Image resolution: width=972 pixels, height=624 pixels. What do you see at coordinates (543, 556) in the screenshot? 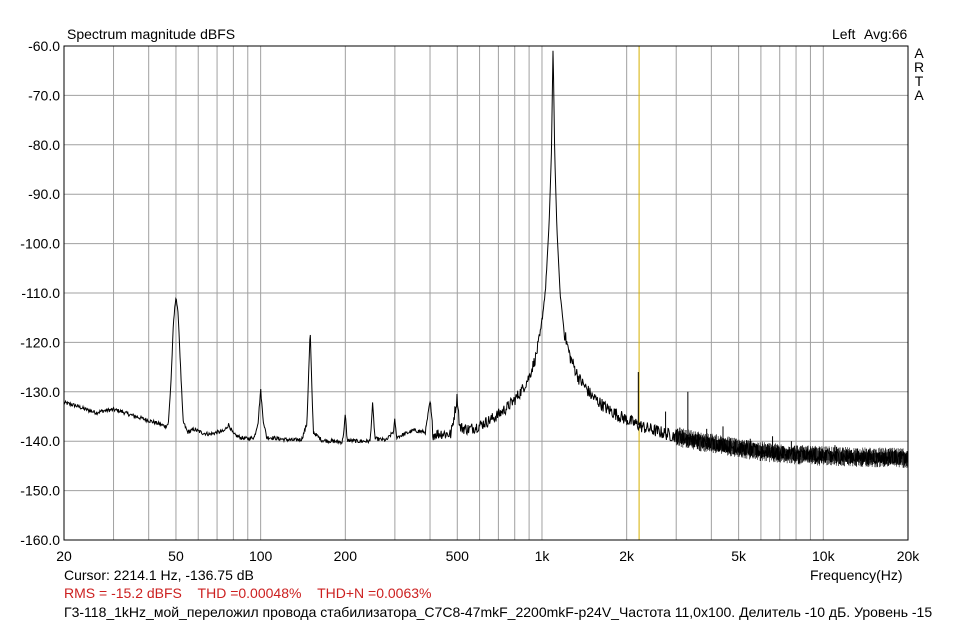
I see `x-tick-label: 1k` at bounding box center [543, 556].